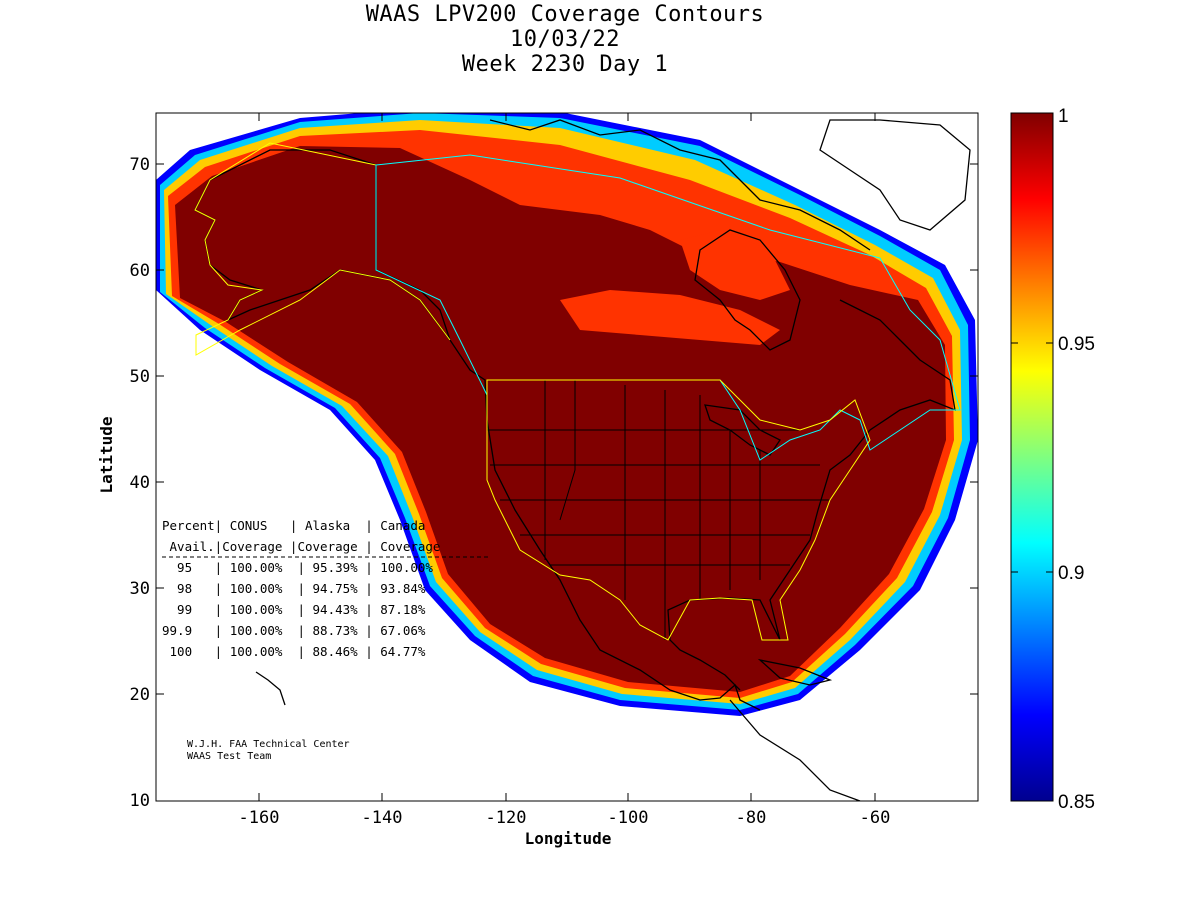  Describe the element at coordinates (628, 818) in the screenshot. I see `x-tick-label: -100` at that location.